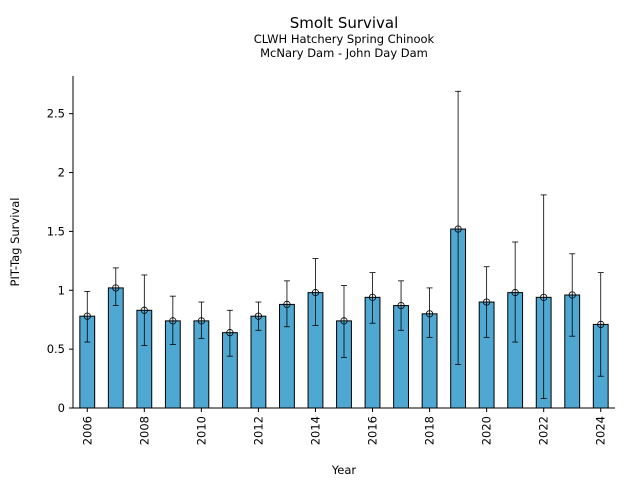  What do you see at coordinates (344, 39) in the screenshot?
I see `chart-subtitle-line-1: CLWH Hatchery Spring Chinook` at bounding box center [344, 39].